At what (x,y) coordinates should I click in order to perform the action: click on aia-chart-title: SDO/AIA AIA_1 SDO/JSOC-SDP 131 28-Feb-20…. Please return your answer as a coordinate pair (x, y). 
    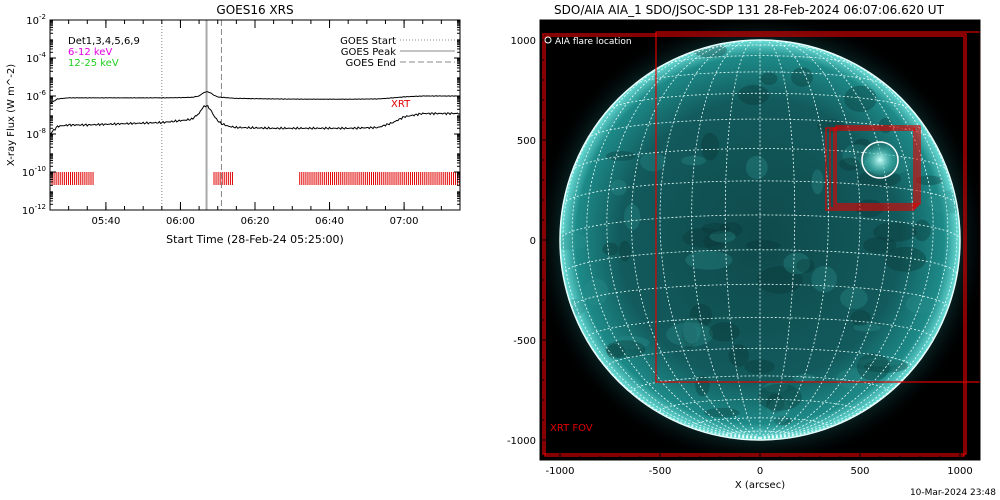
    Looking at the image, I should click on (749, 10).